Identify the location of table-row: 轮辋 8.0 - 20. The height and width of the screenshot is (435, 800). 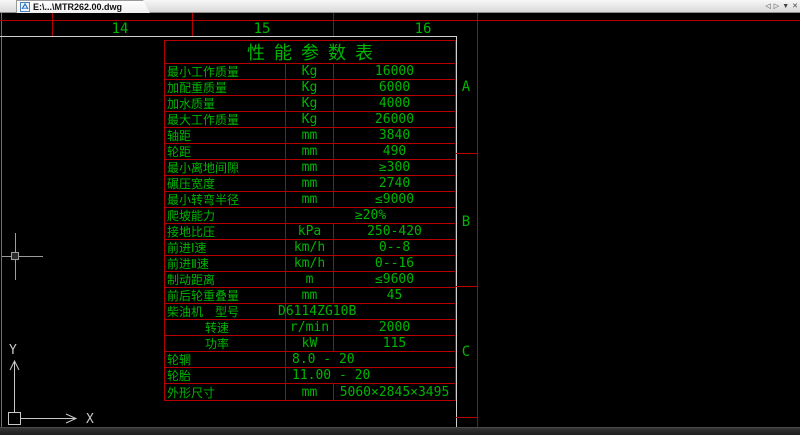
(310, 360).